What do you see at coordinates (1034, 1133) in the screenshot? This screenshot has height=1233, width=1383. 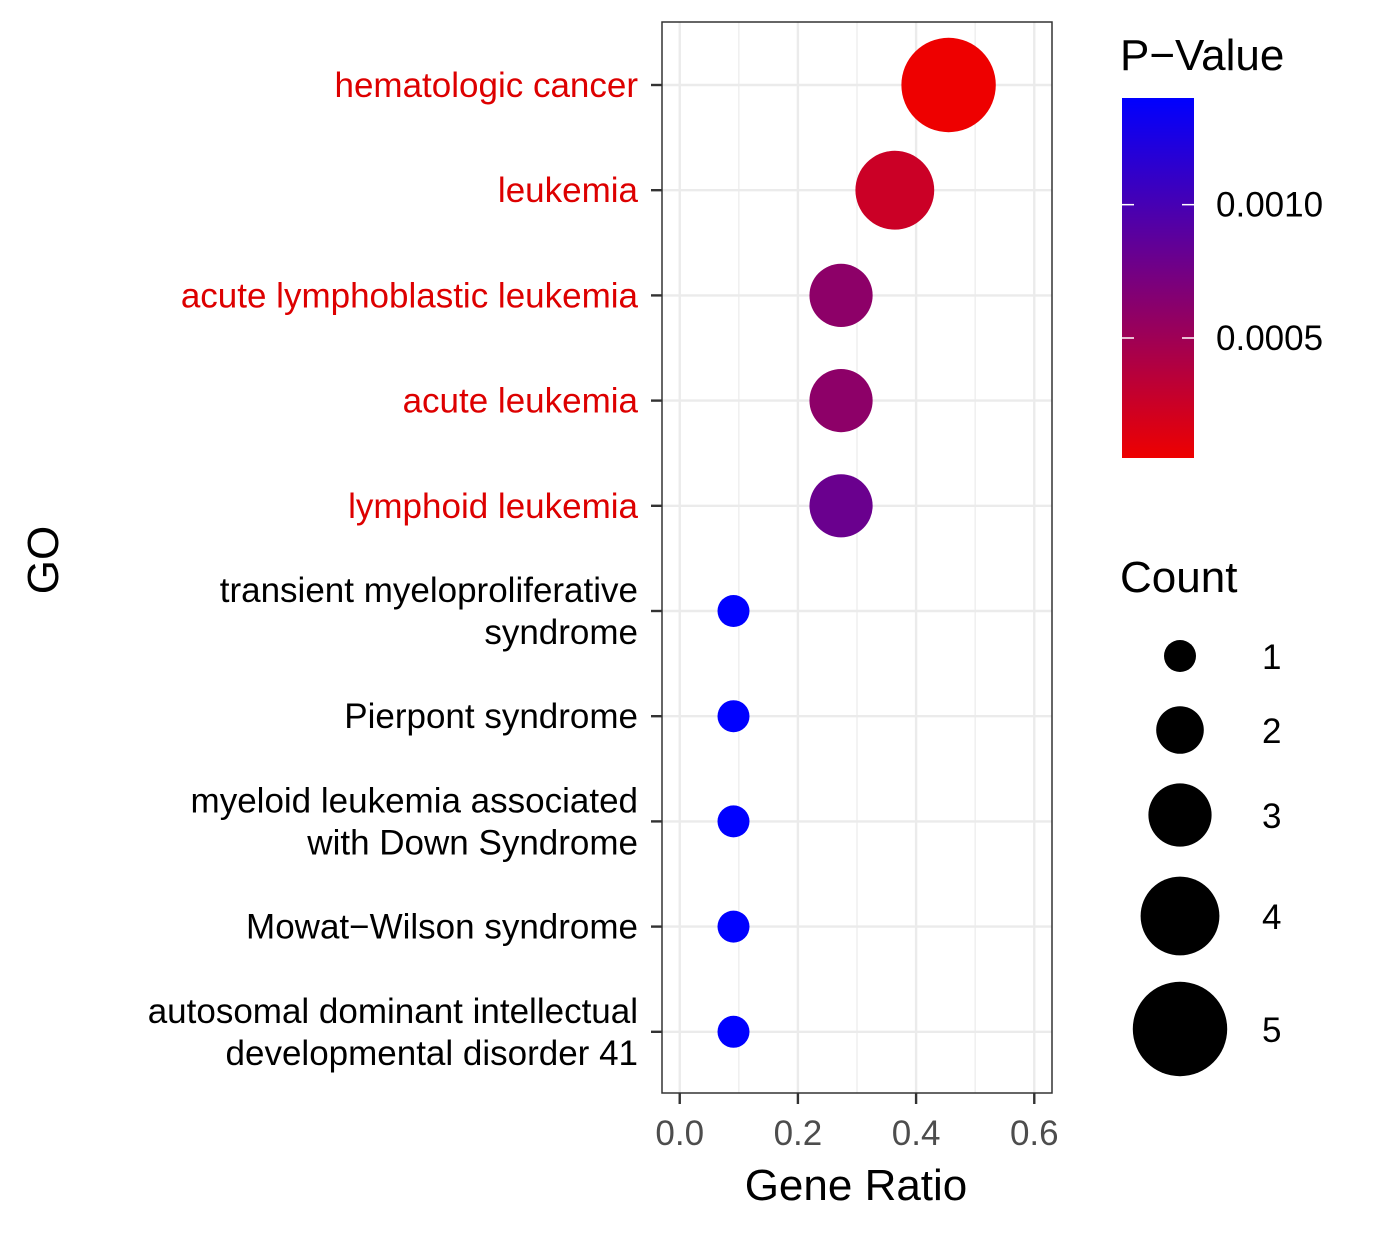 I see `x-tick-label: 0.6` at bounding box center [1034, 1133].